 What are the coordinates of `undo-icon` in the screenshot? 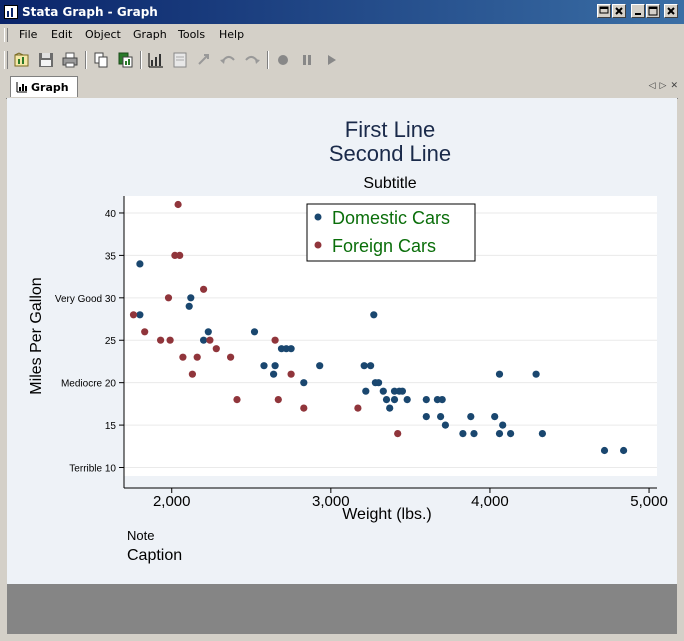 It's located at (228, 60).